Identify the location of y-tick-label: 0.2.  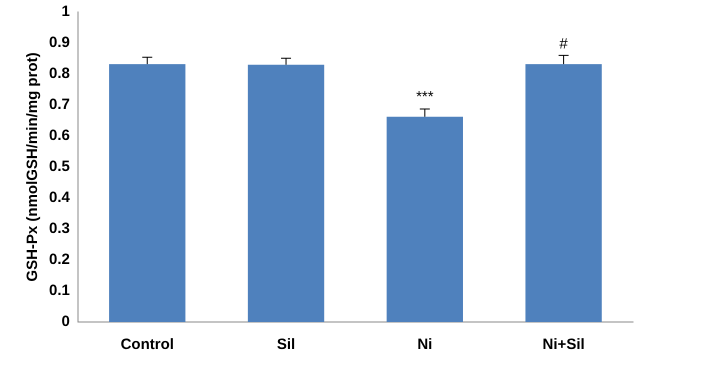
(59, 259).